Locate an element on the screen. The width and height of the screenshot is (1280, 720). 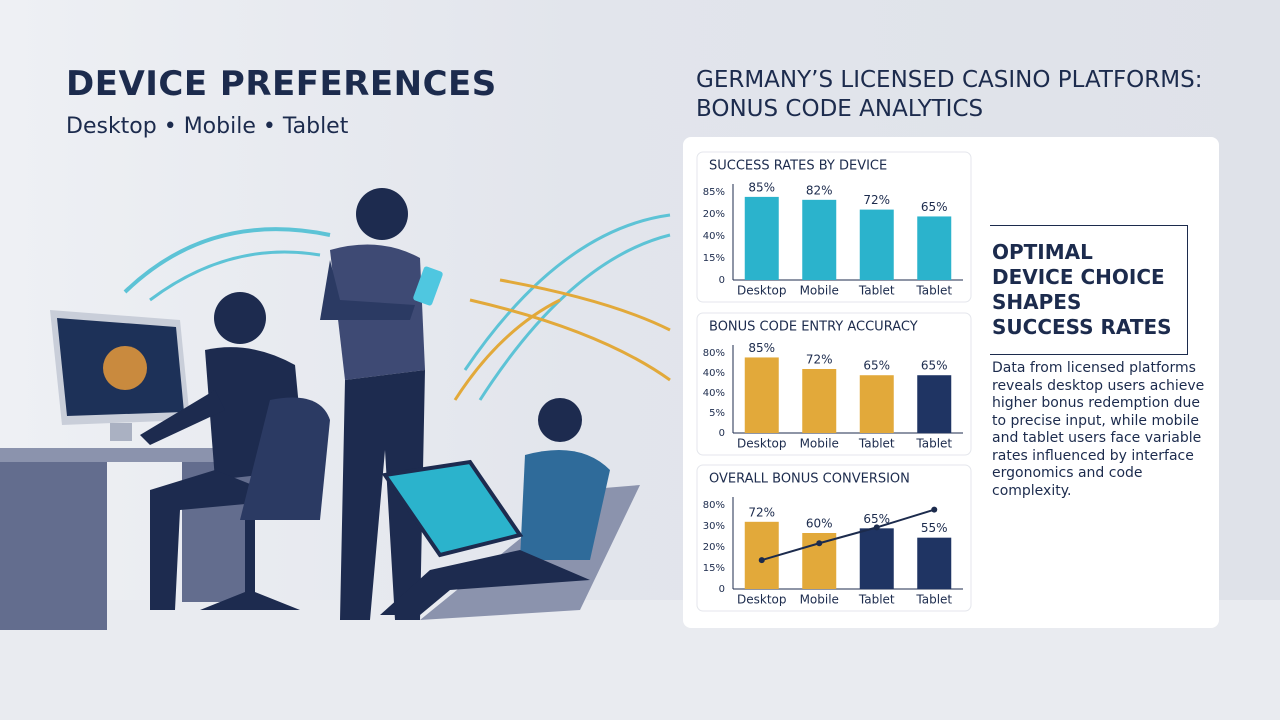
value-label: 82% is located at coordinates (819, 190).